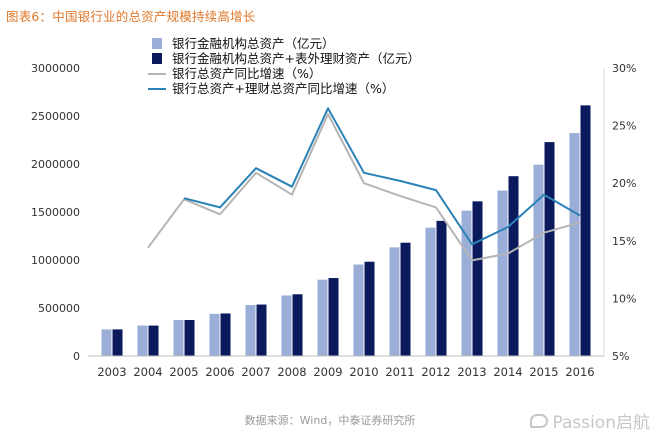 The image size is (660, 439). Describe the element at coordinates (471, 372) in the screenshot. I see `x-tick-label: 2013` at that location.